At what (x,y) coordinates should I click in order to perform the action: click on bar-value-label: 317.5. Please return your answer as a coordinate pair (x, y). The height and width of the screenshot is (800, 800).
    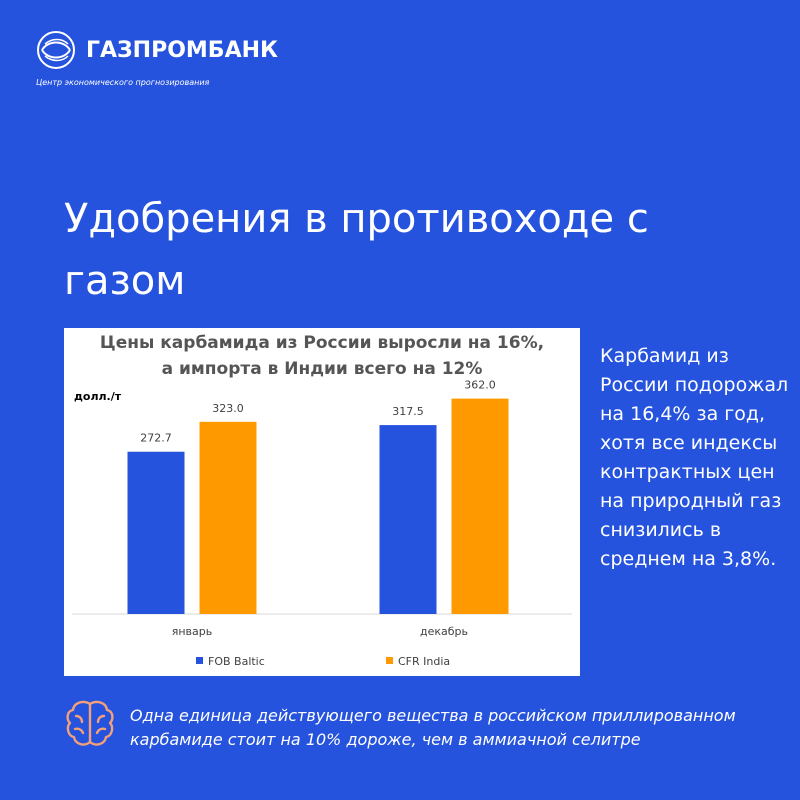
    Looking at the image, I should click on (408, 411).